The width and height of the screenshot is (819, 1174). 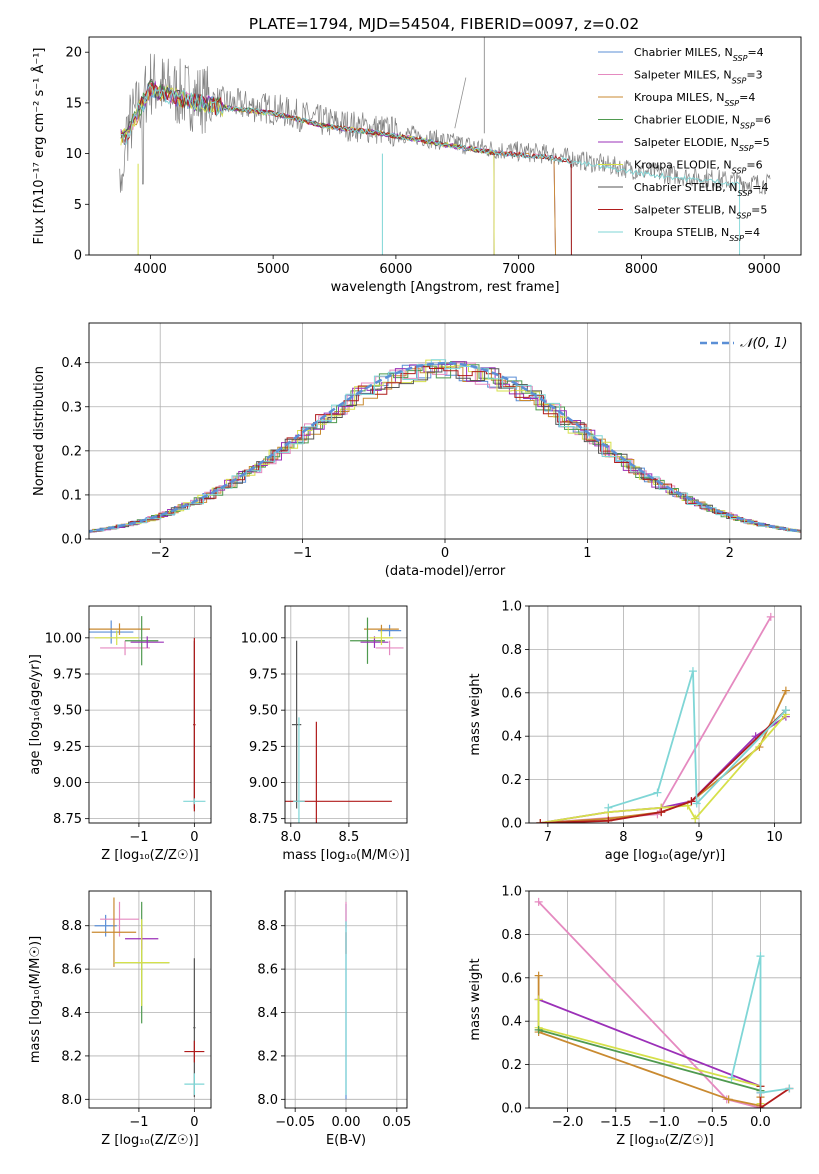 I want to click on x-tick-label: 4000, so click(x=150, y=269).